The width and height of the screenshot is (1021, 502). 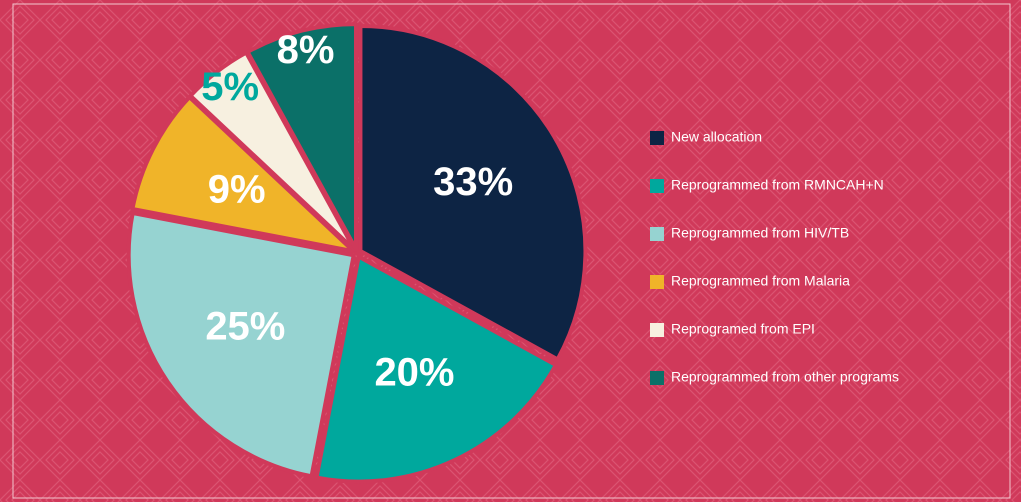 What do you see at coordinates (785, 377) in the screenshot?
I see `legend-label: Reprogrammed from other programs` at bounding box center [785, 377].